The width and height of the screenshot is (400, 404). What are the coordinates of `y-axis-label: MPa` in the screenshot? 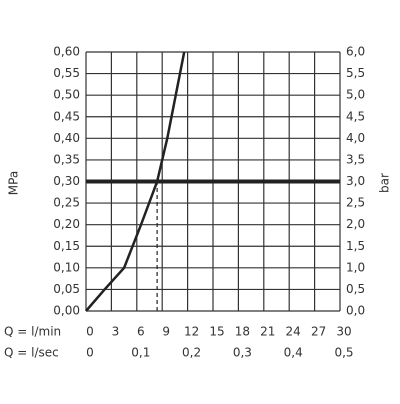 It's located at (14, 183).